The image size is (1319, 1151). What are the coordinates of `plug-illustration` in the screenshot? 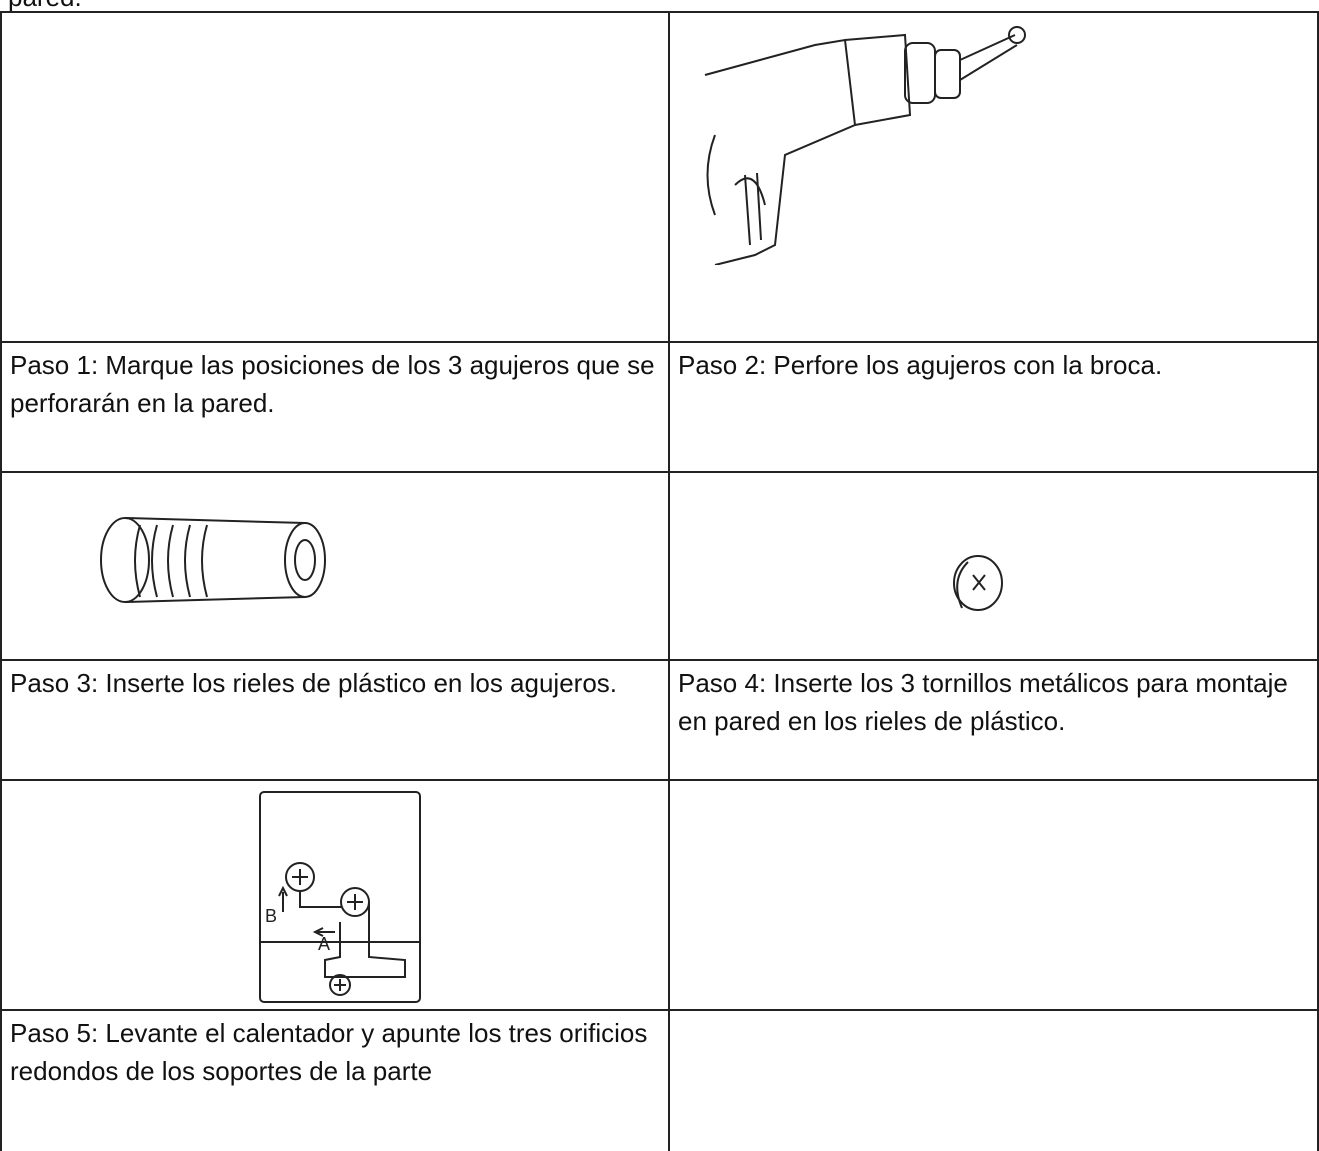 It's located at (213, 560).